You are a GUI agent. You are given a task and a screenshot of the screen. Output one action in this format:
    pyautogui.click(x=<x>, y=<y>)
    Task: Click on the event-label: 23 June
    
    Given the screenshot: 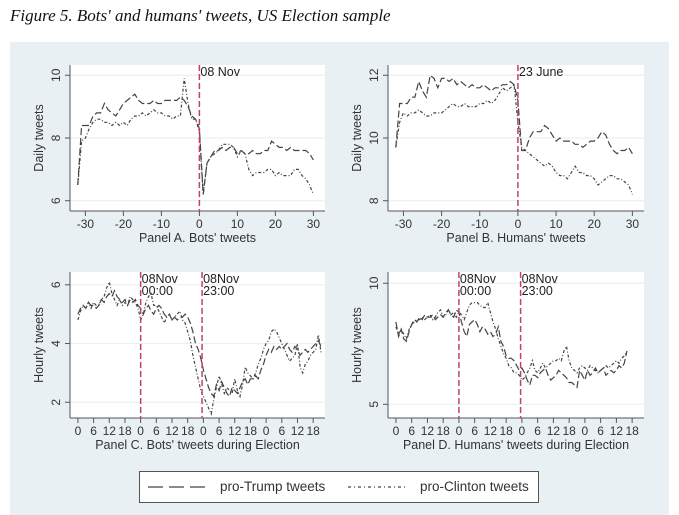 What is the action you would take?
    pyautogui.click(x=541, y=72)
    